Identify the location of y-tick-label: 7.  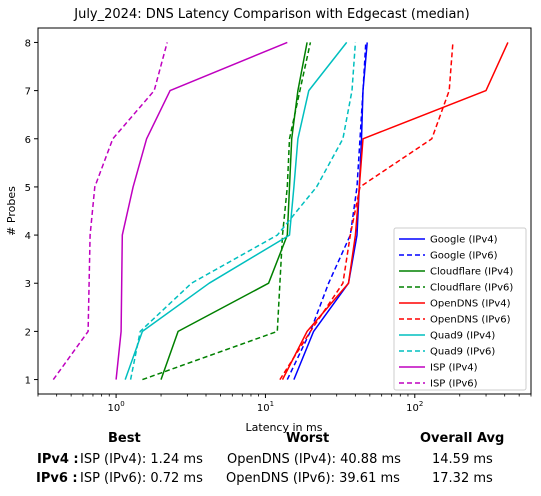
(28, 92).